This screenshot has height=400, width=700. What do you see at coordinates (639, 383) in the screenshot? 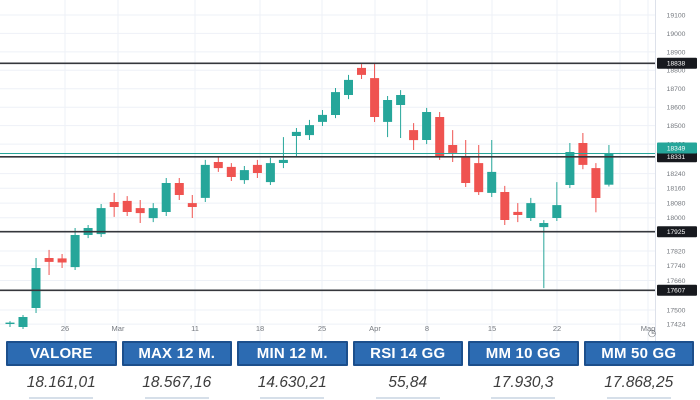
I see `table-value-cell: 17.868,25` at bounding box center [639, 383].